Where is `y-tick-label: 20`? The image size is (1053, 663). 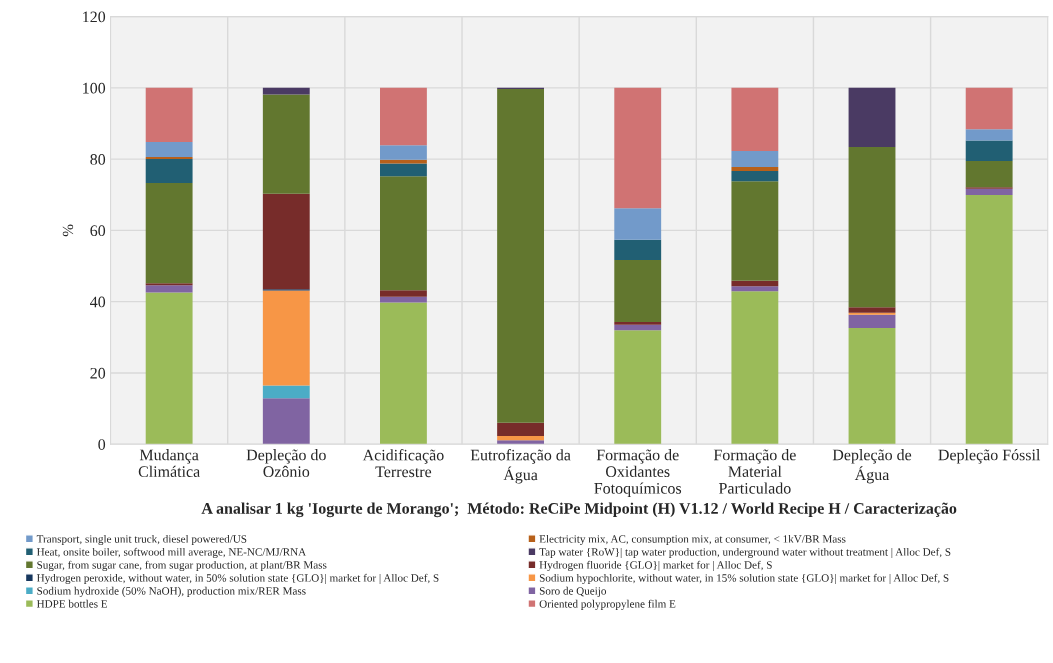
y-tick-label: 20 is located at coordinates (98, 373).